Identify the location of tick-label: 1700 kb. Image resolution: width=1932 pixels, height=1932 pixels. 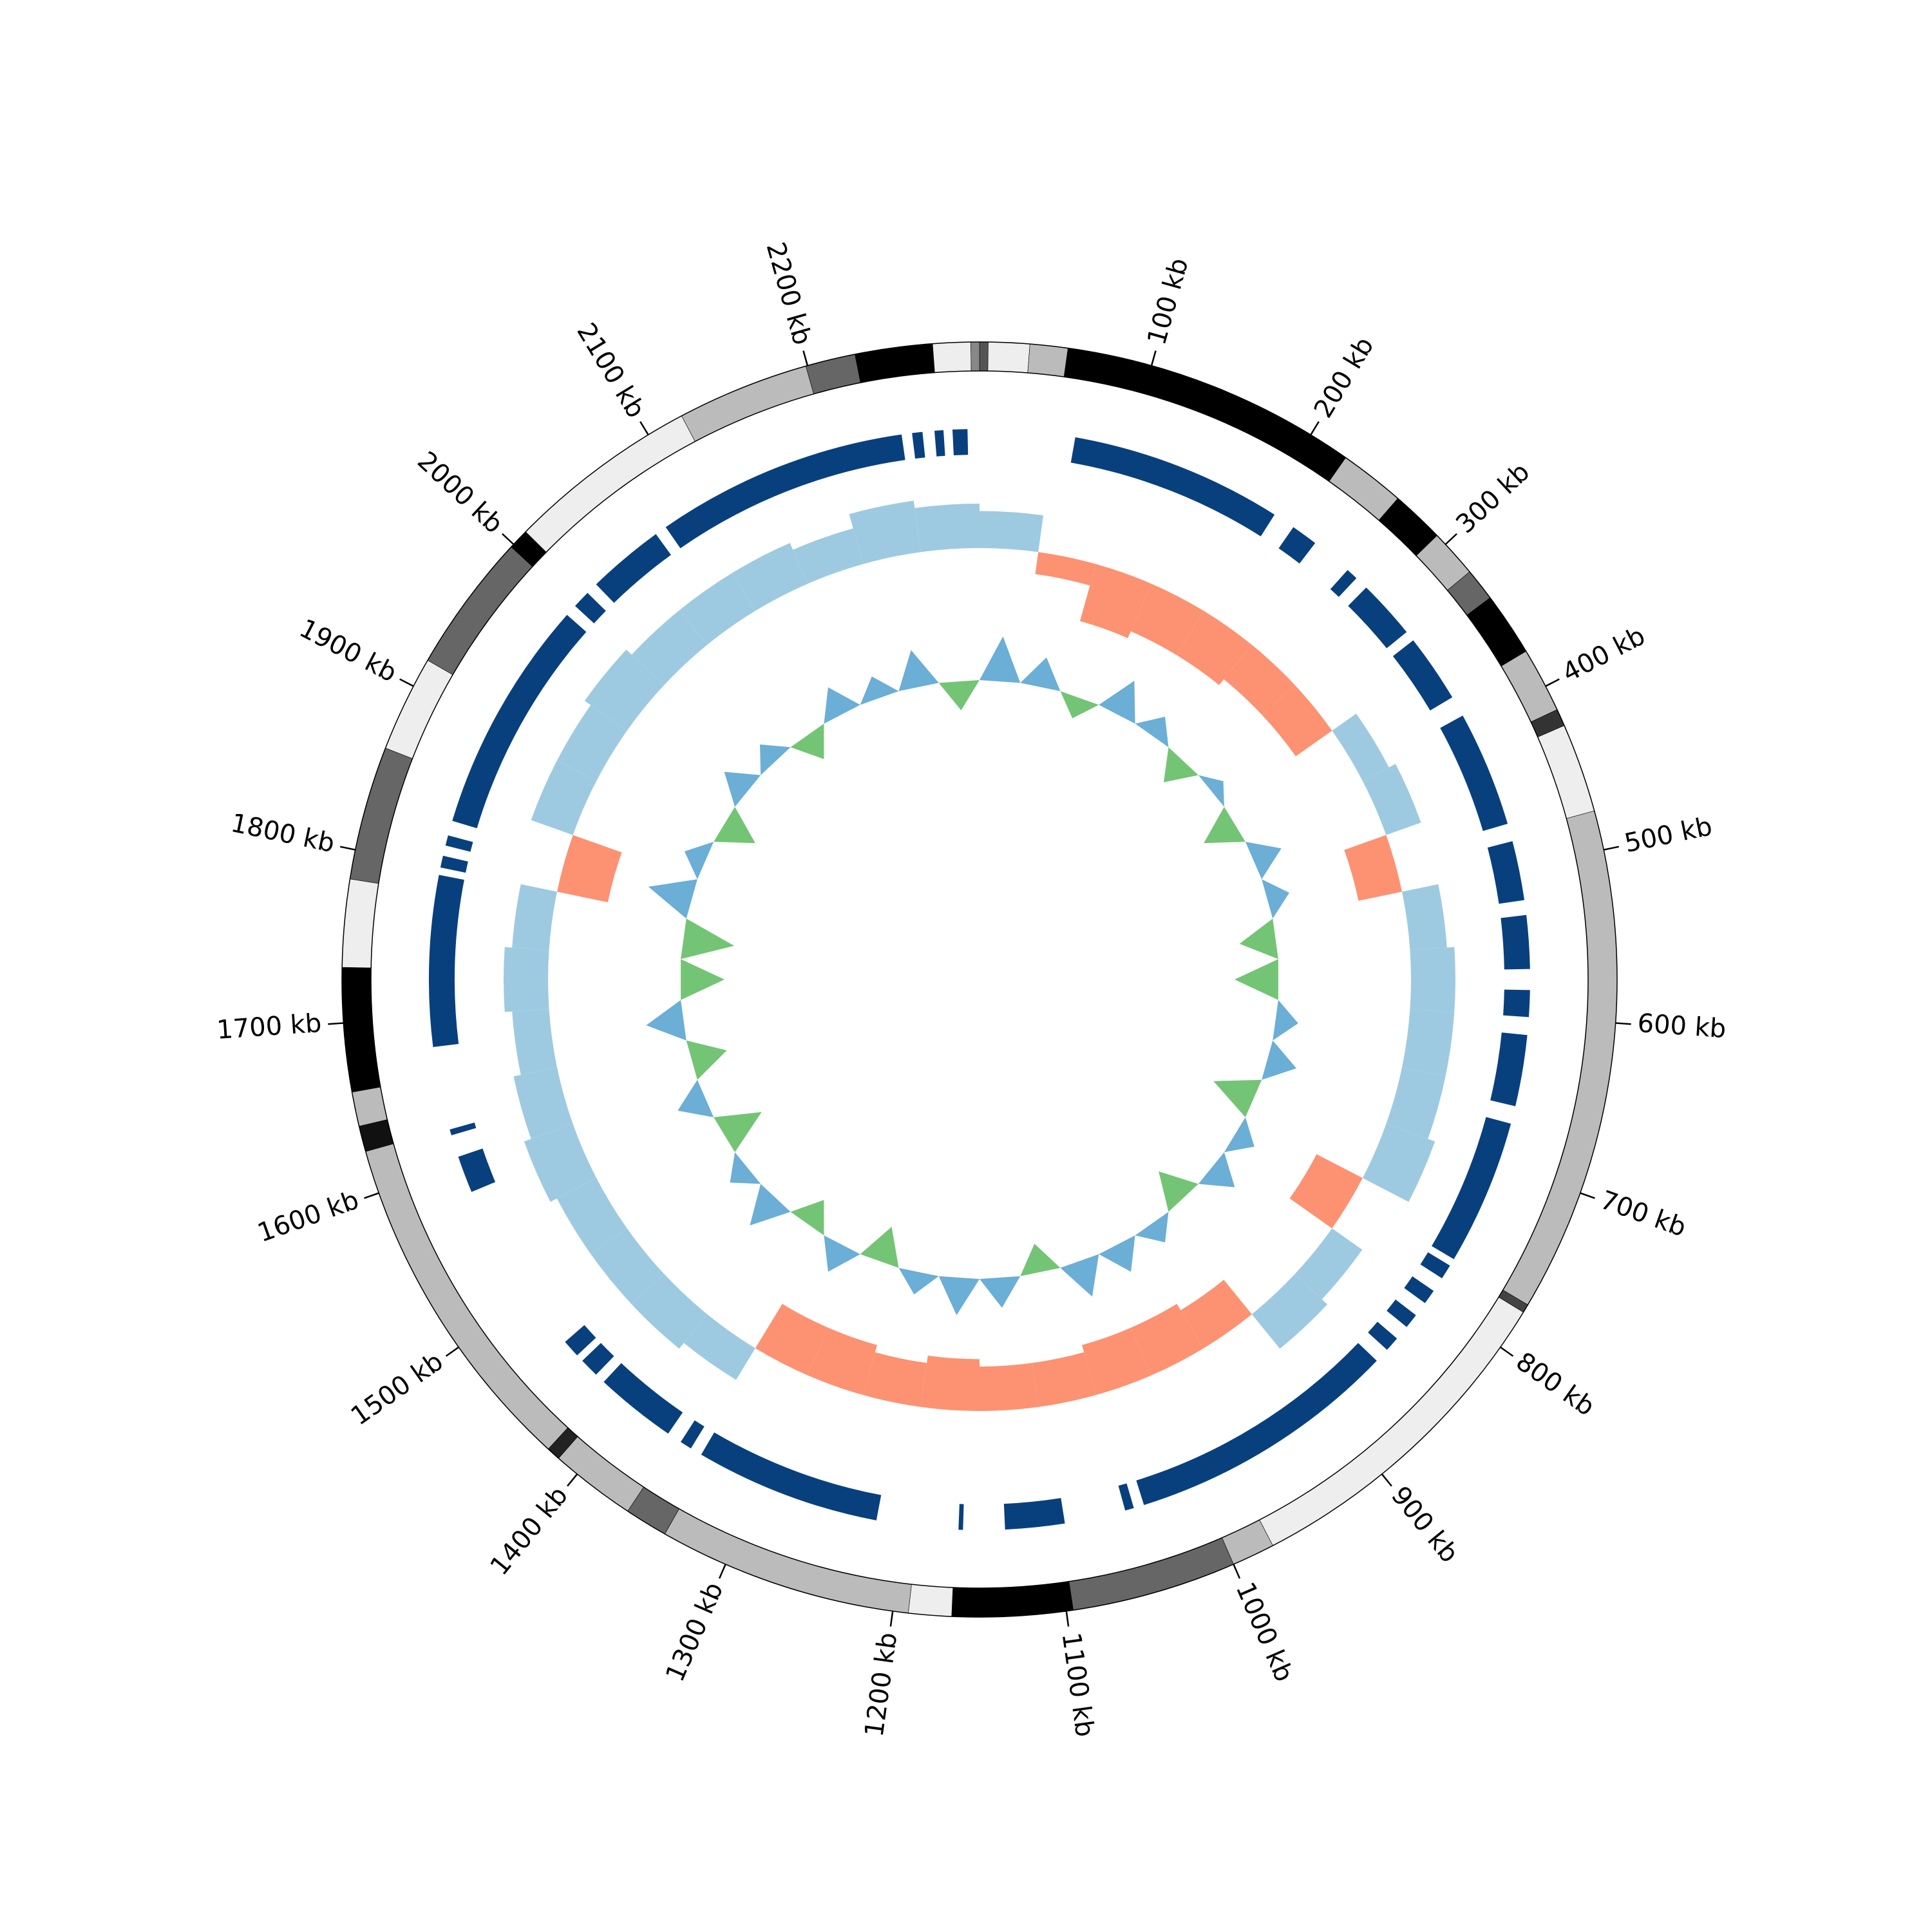
(269, 1027).